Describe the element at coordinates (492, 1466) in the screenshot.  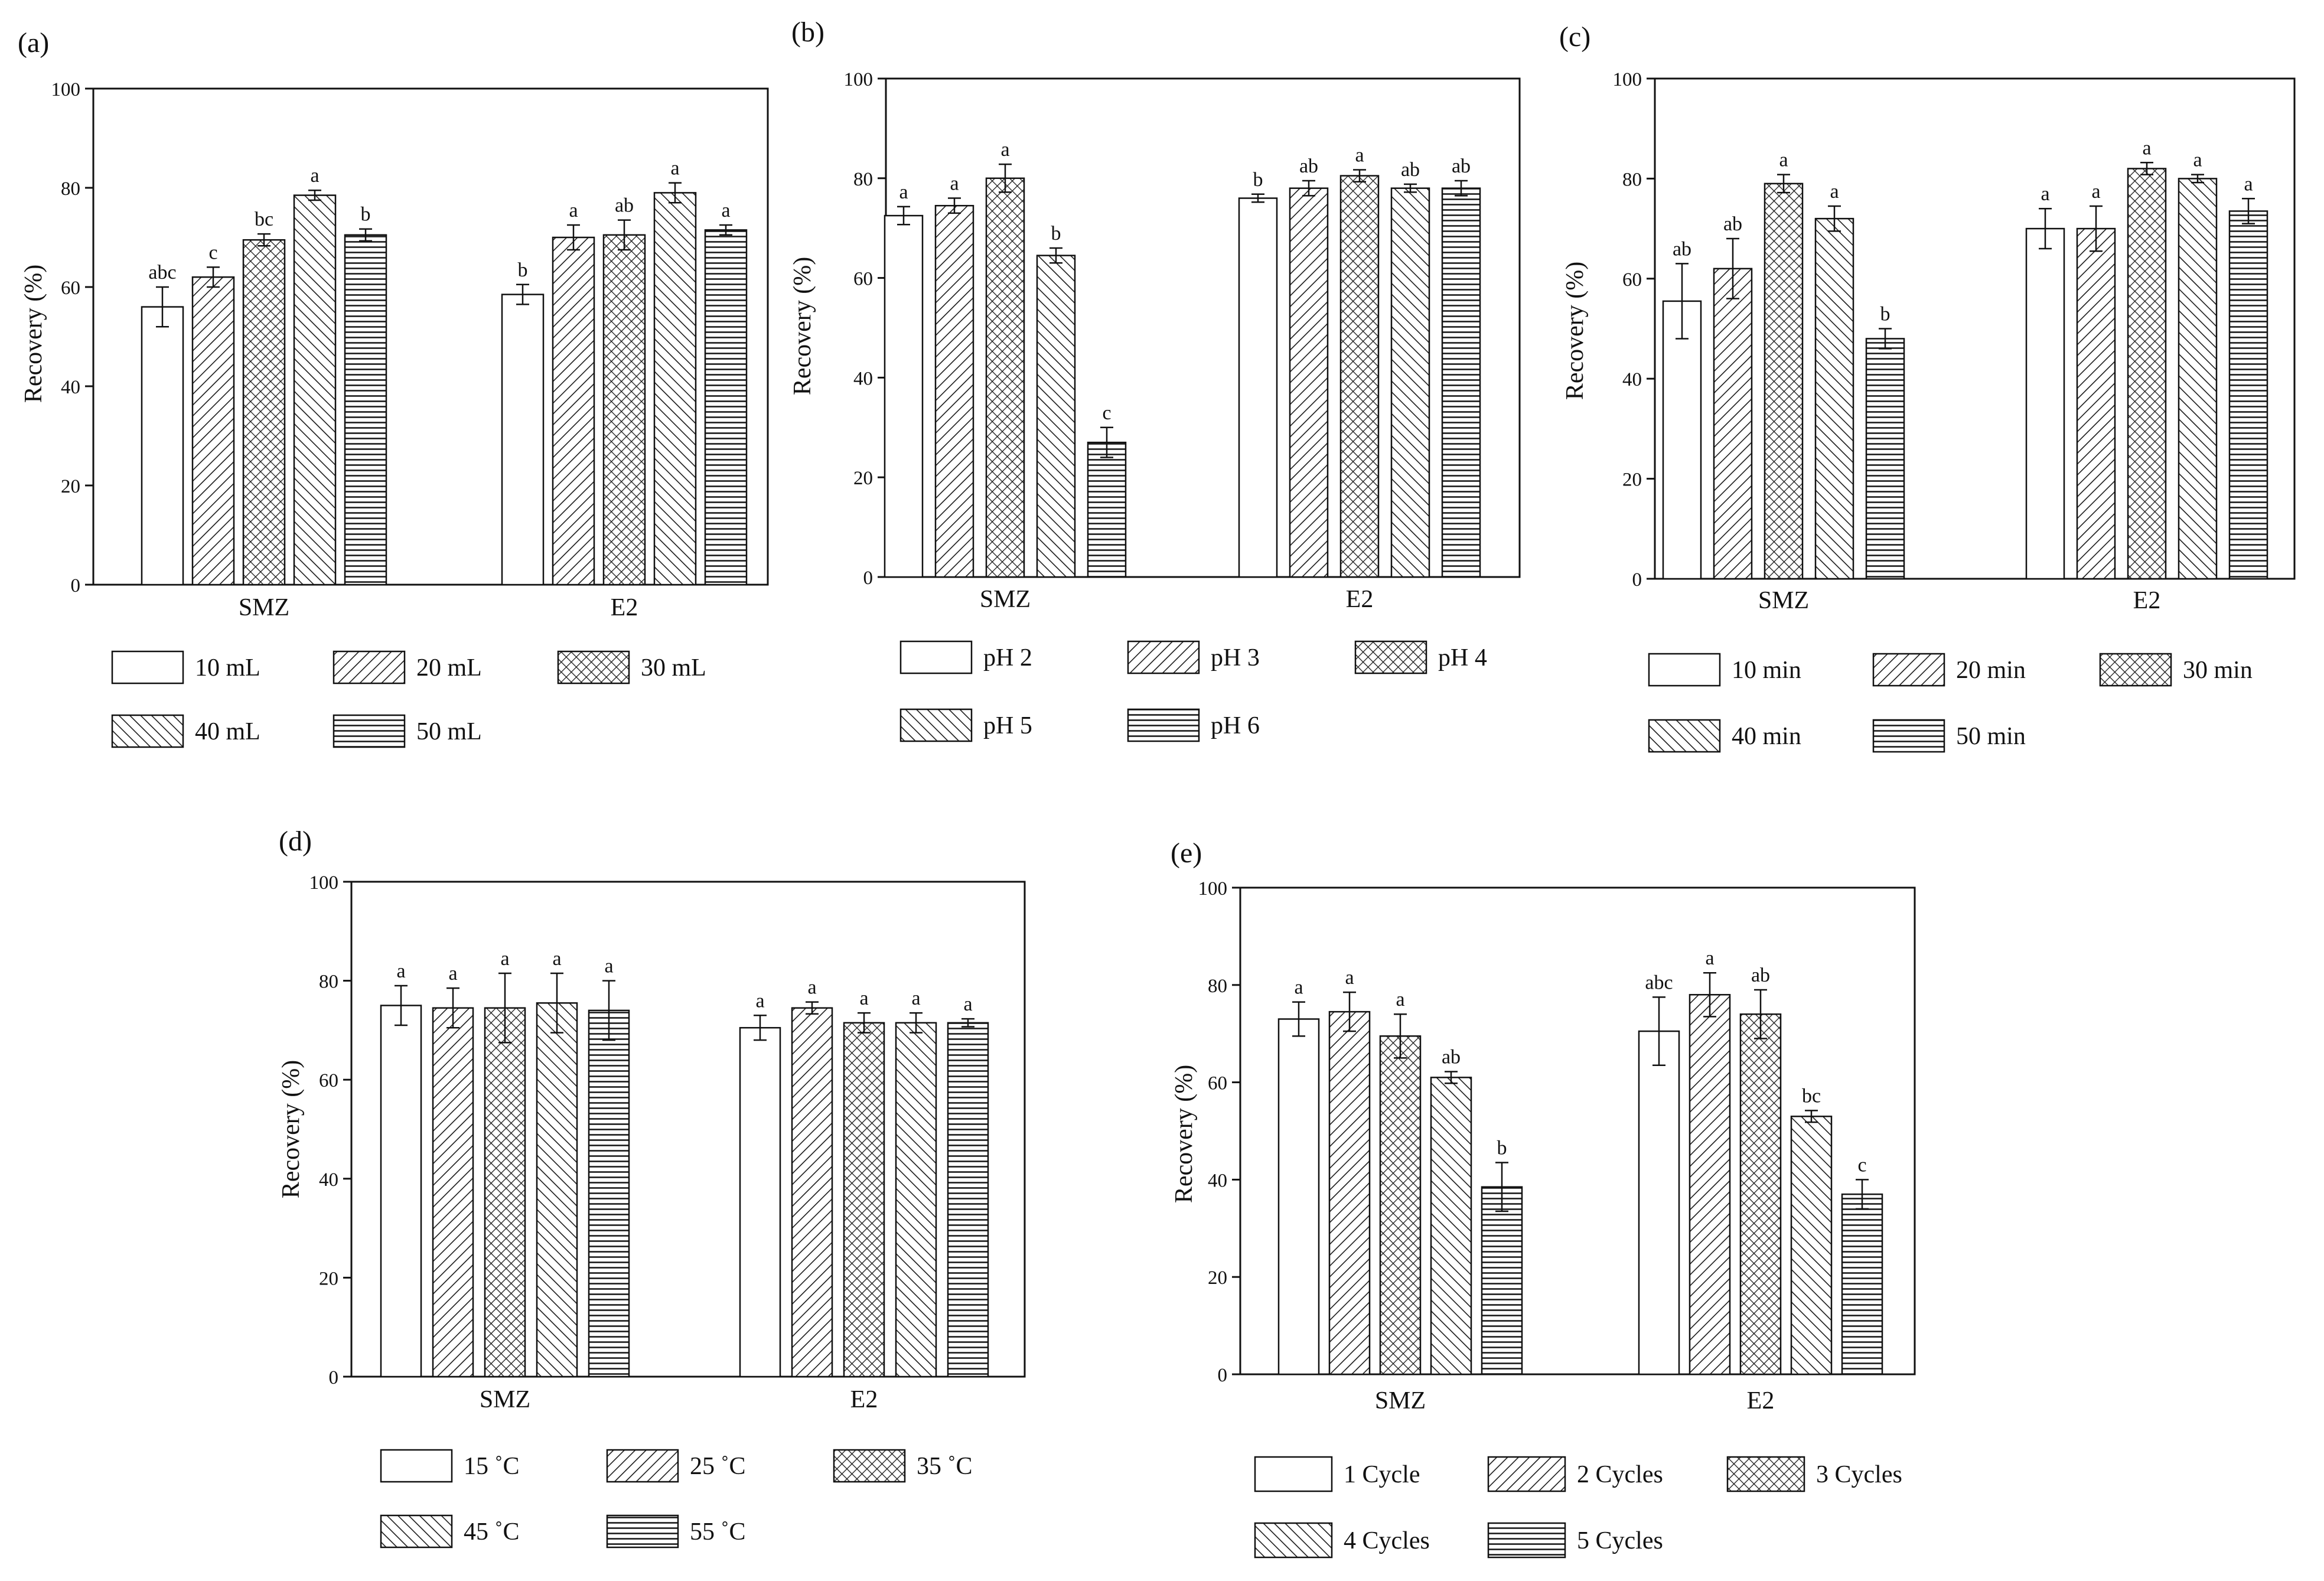
I see `legend-label: 15 ˚C` at that location.